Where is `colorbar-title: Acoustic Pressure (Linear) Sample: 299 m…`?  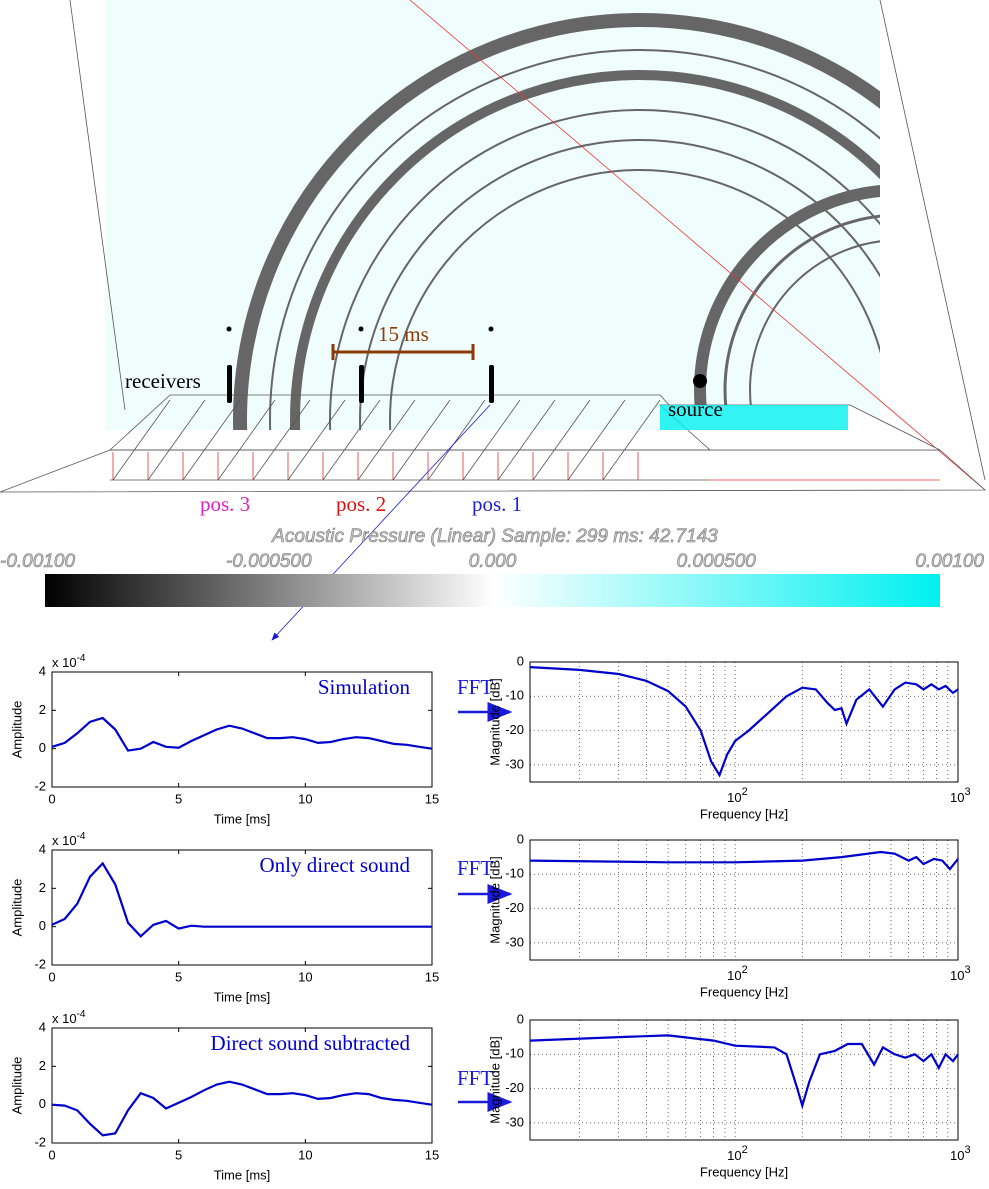
colorbar-title: Acoustic Pressure (Linear) Sample: 299 m… is located at coordinates (494, 536).